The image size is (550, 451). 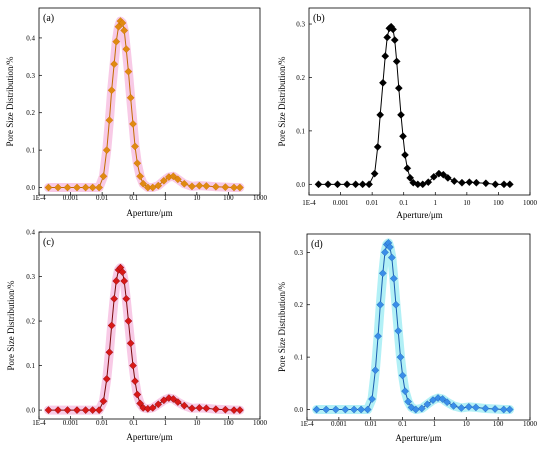 What do you see at coordinates (102, 198) in the screenshot?
I see `x-tick-label: 0.01` at bounding box center [102, 198].